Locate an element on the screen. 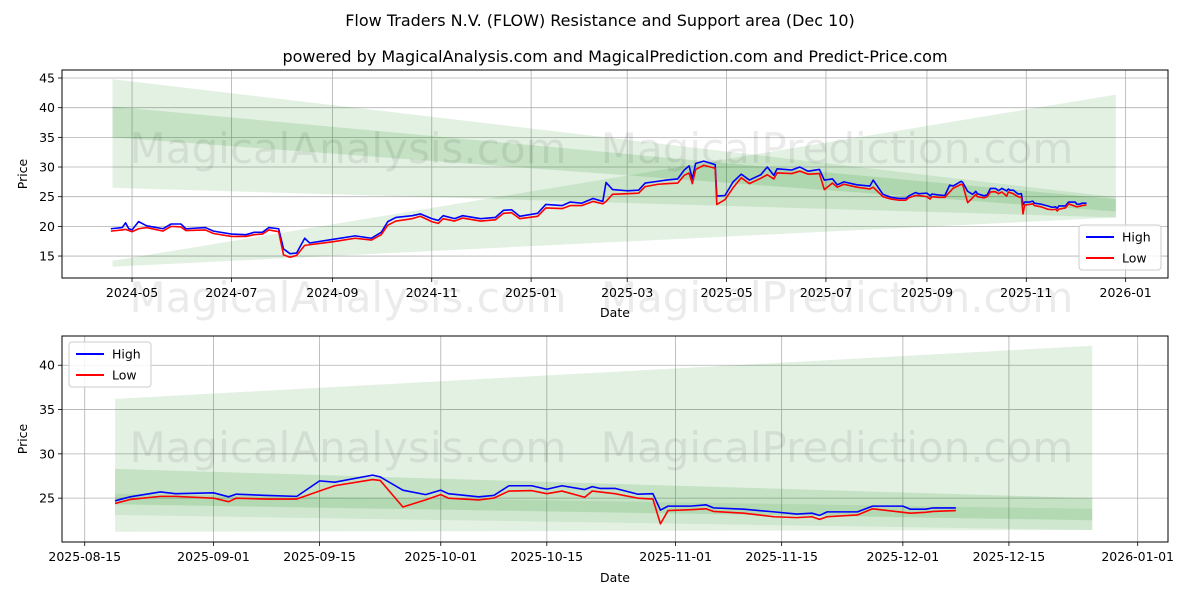  y-tick-label: 20 is located at coordinates (47, 226).